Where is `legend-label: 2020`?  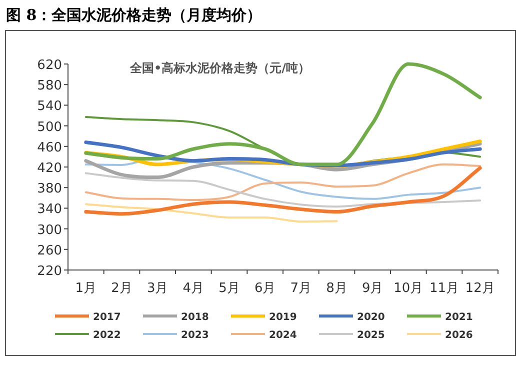 legend-label: 2020 is located at coordinates (371, 317).